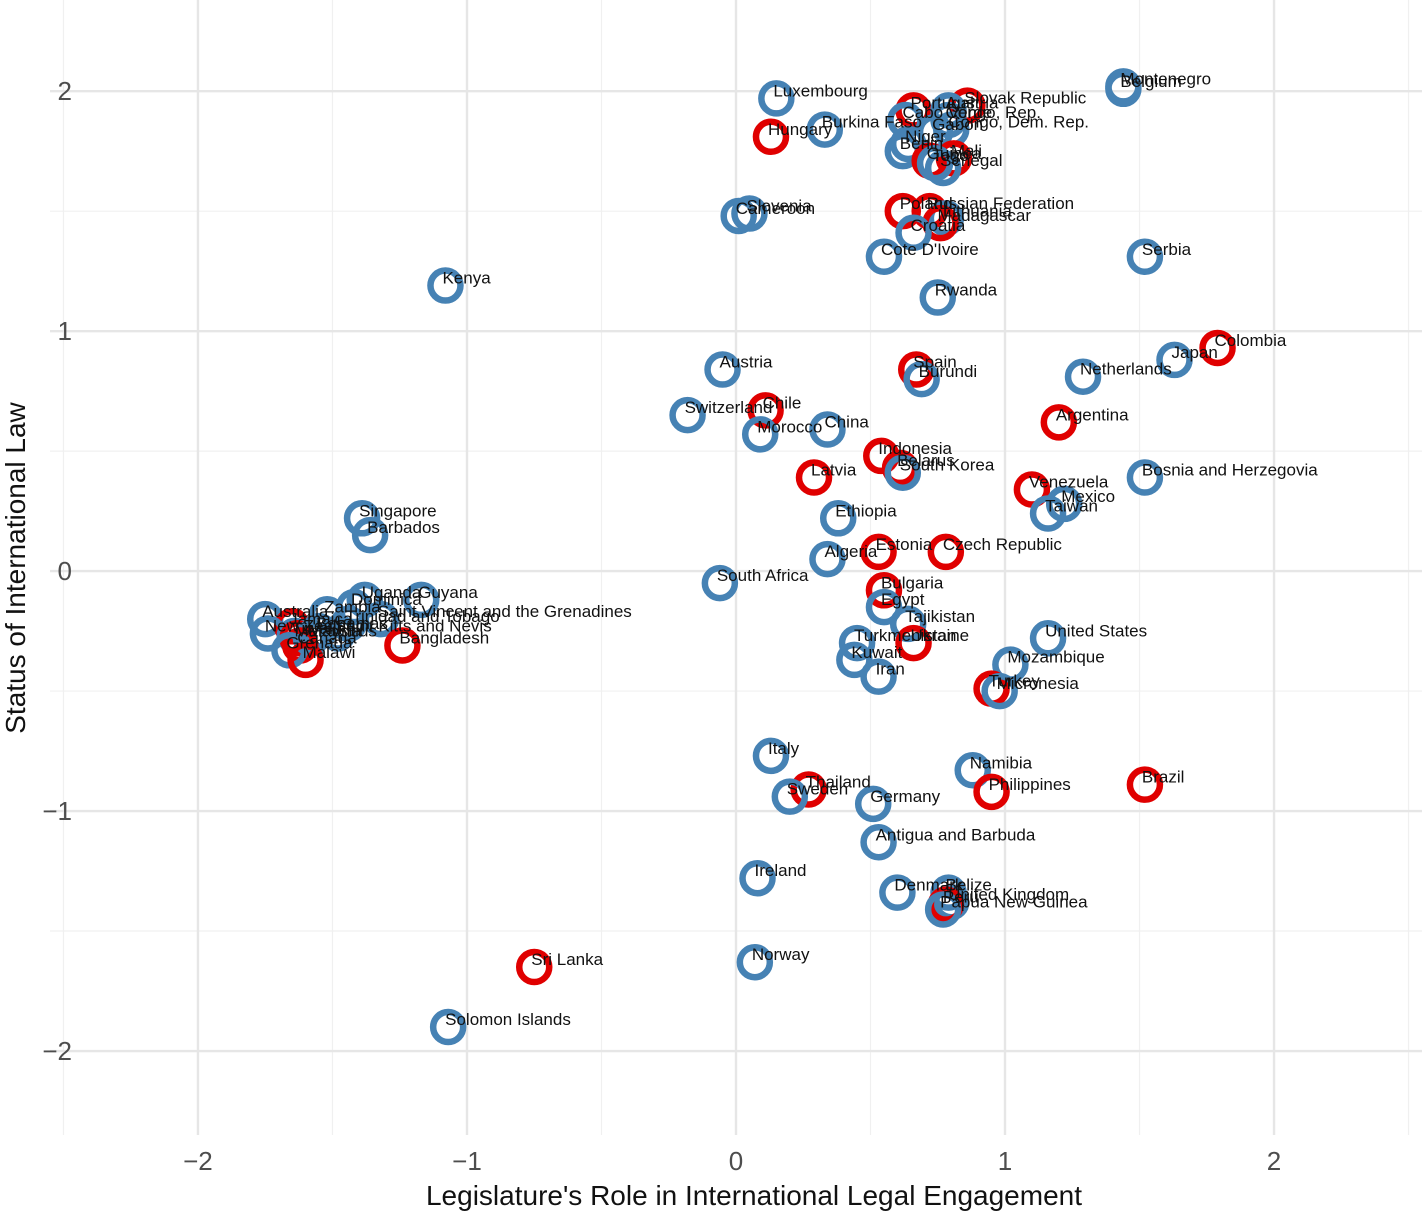  I want to click on point-label: Ethiopia, so click(866, 510).